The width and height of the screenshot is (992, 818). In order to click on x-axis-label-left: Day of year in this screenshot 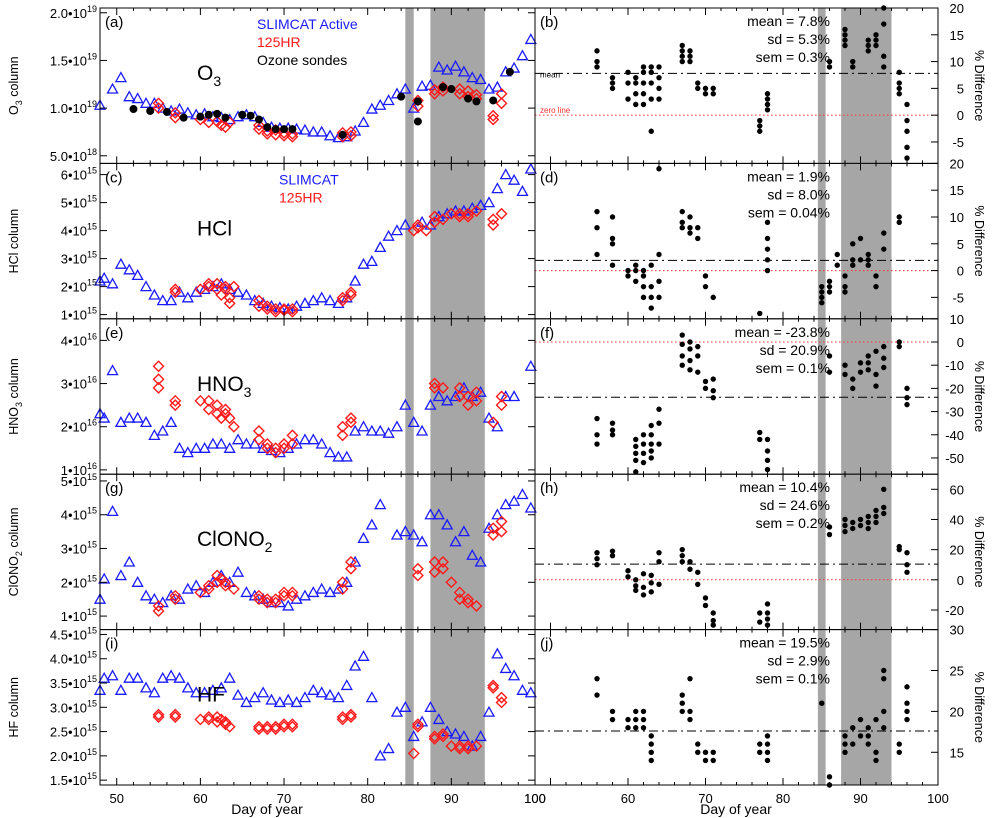, I will do `click(267, 809)`.